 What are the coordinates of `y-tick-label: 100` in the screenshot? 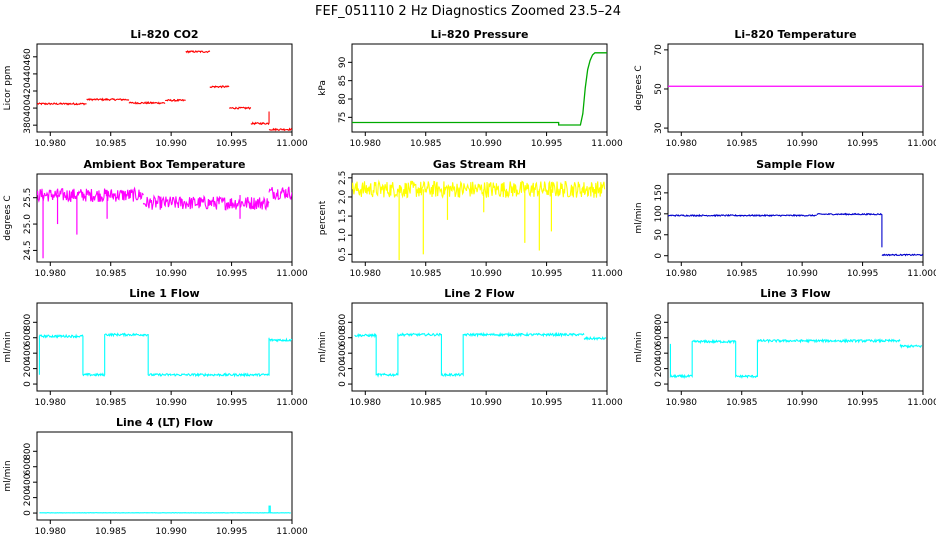 It's located at (659, 213).